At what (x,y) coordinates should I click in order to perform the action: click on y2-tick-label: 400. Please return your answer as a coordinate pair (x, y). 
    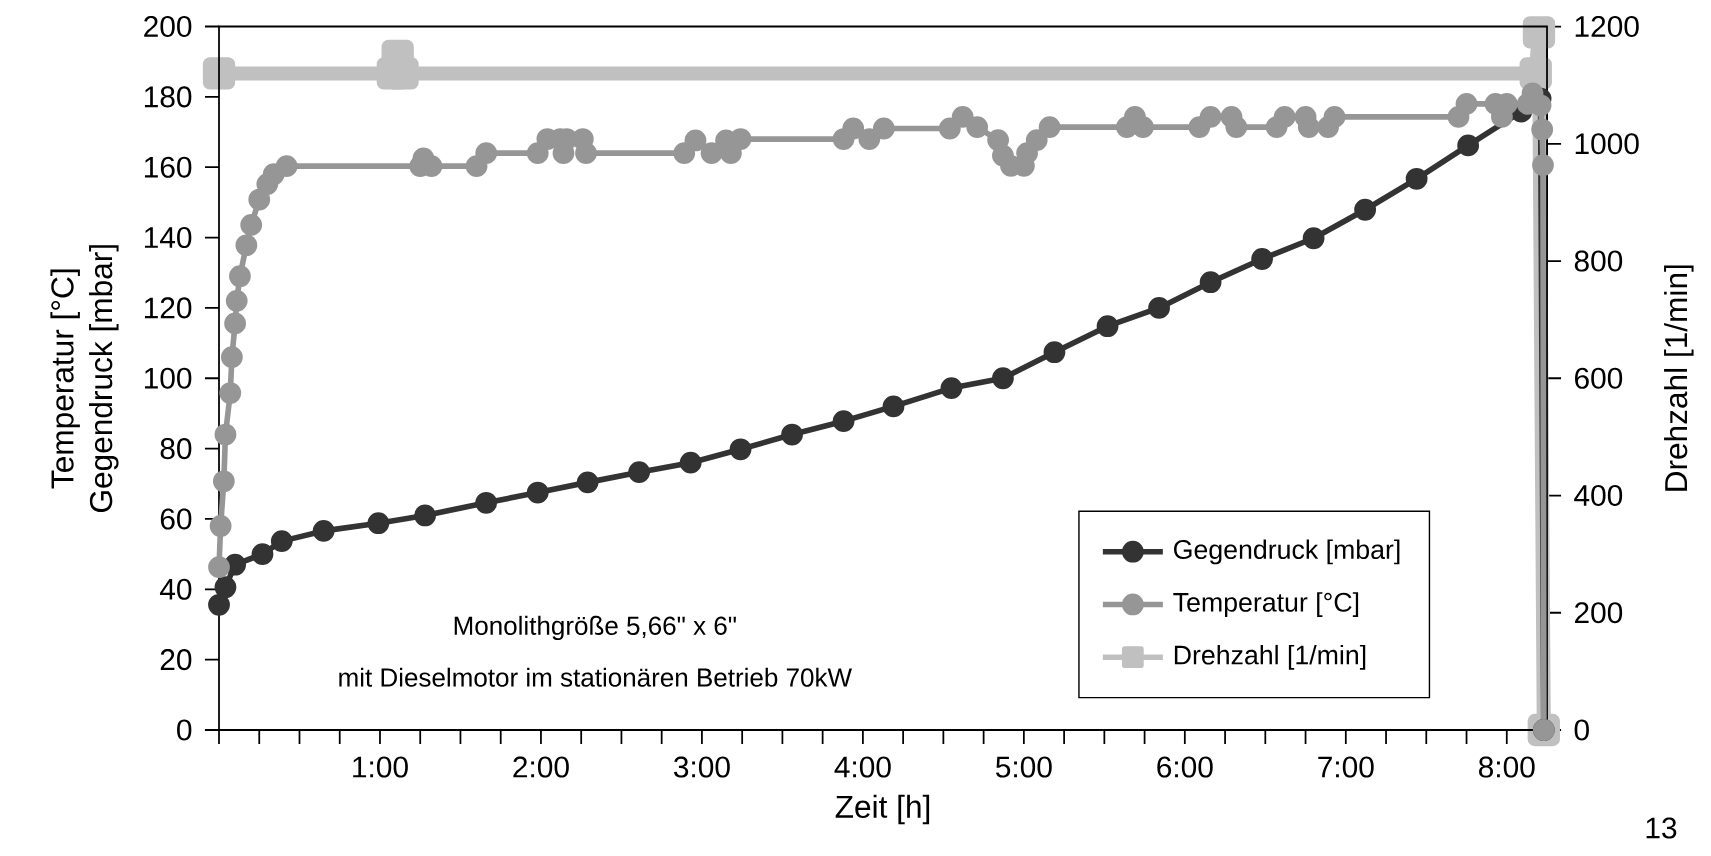
    Looking at the image, I should click on (1598, 495).